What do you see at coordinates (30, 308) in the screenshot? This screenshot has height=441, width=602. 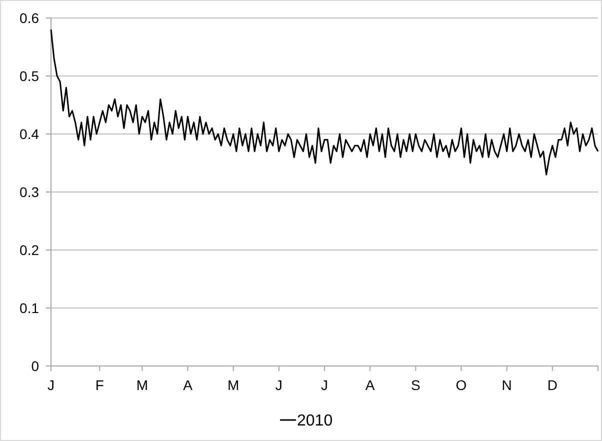 I see `y-tick-label: 0.1` at bounding box center [30, 308].